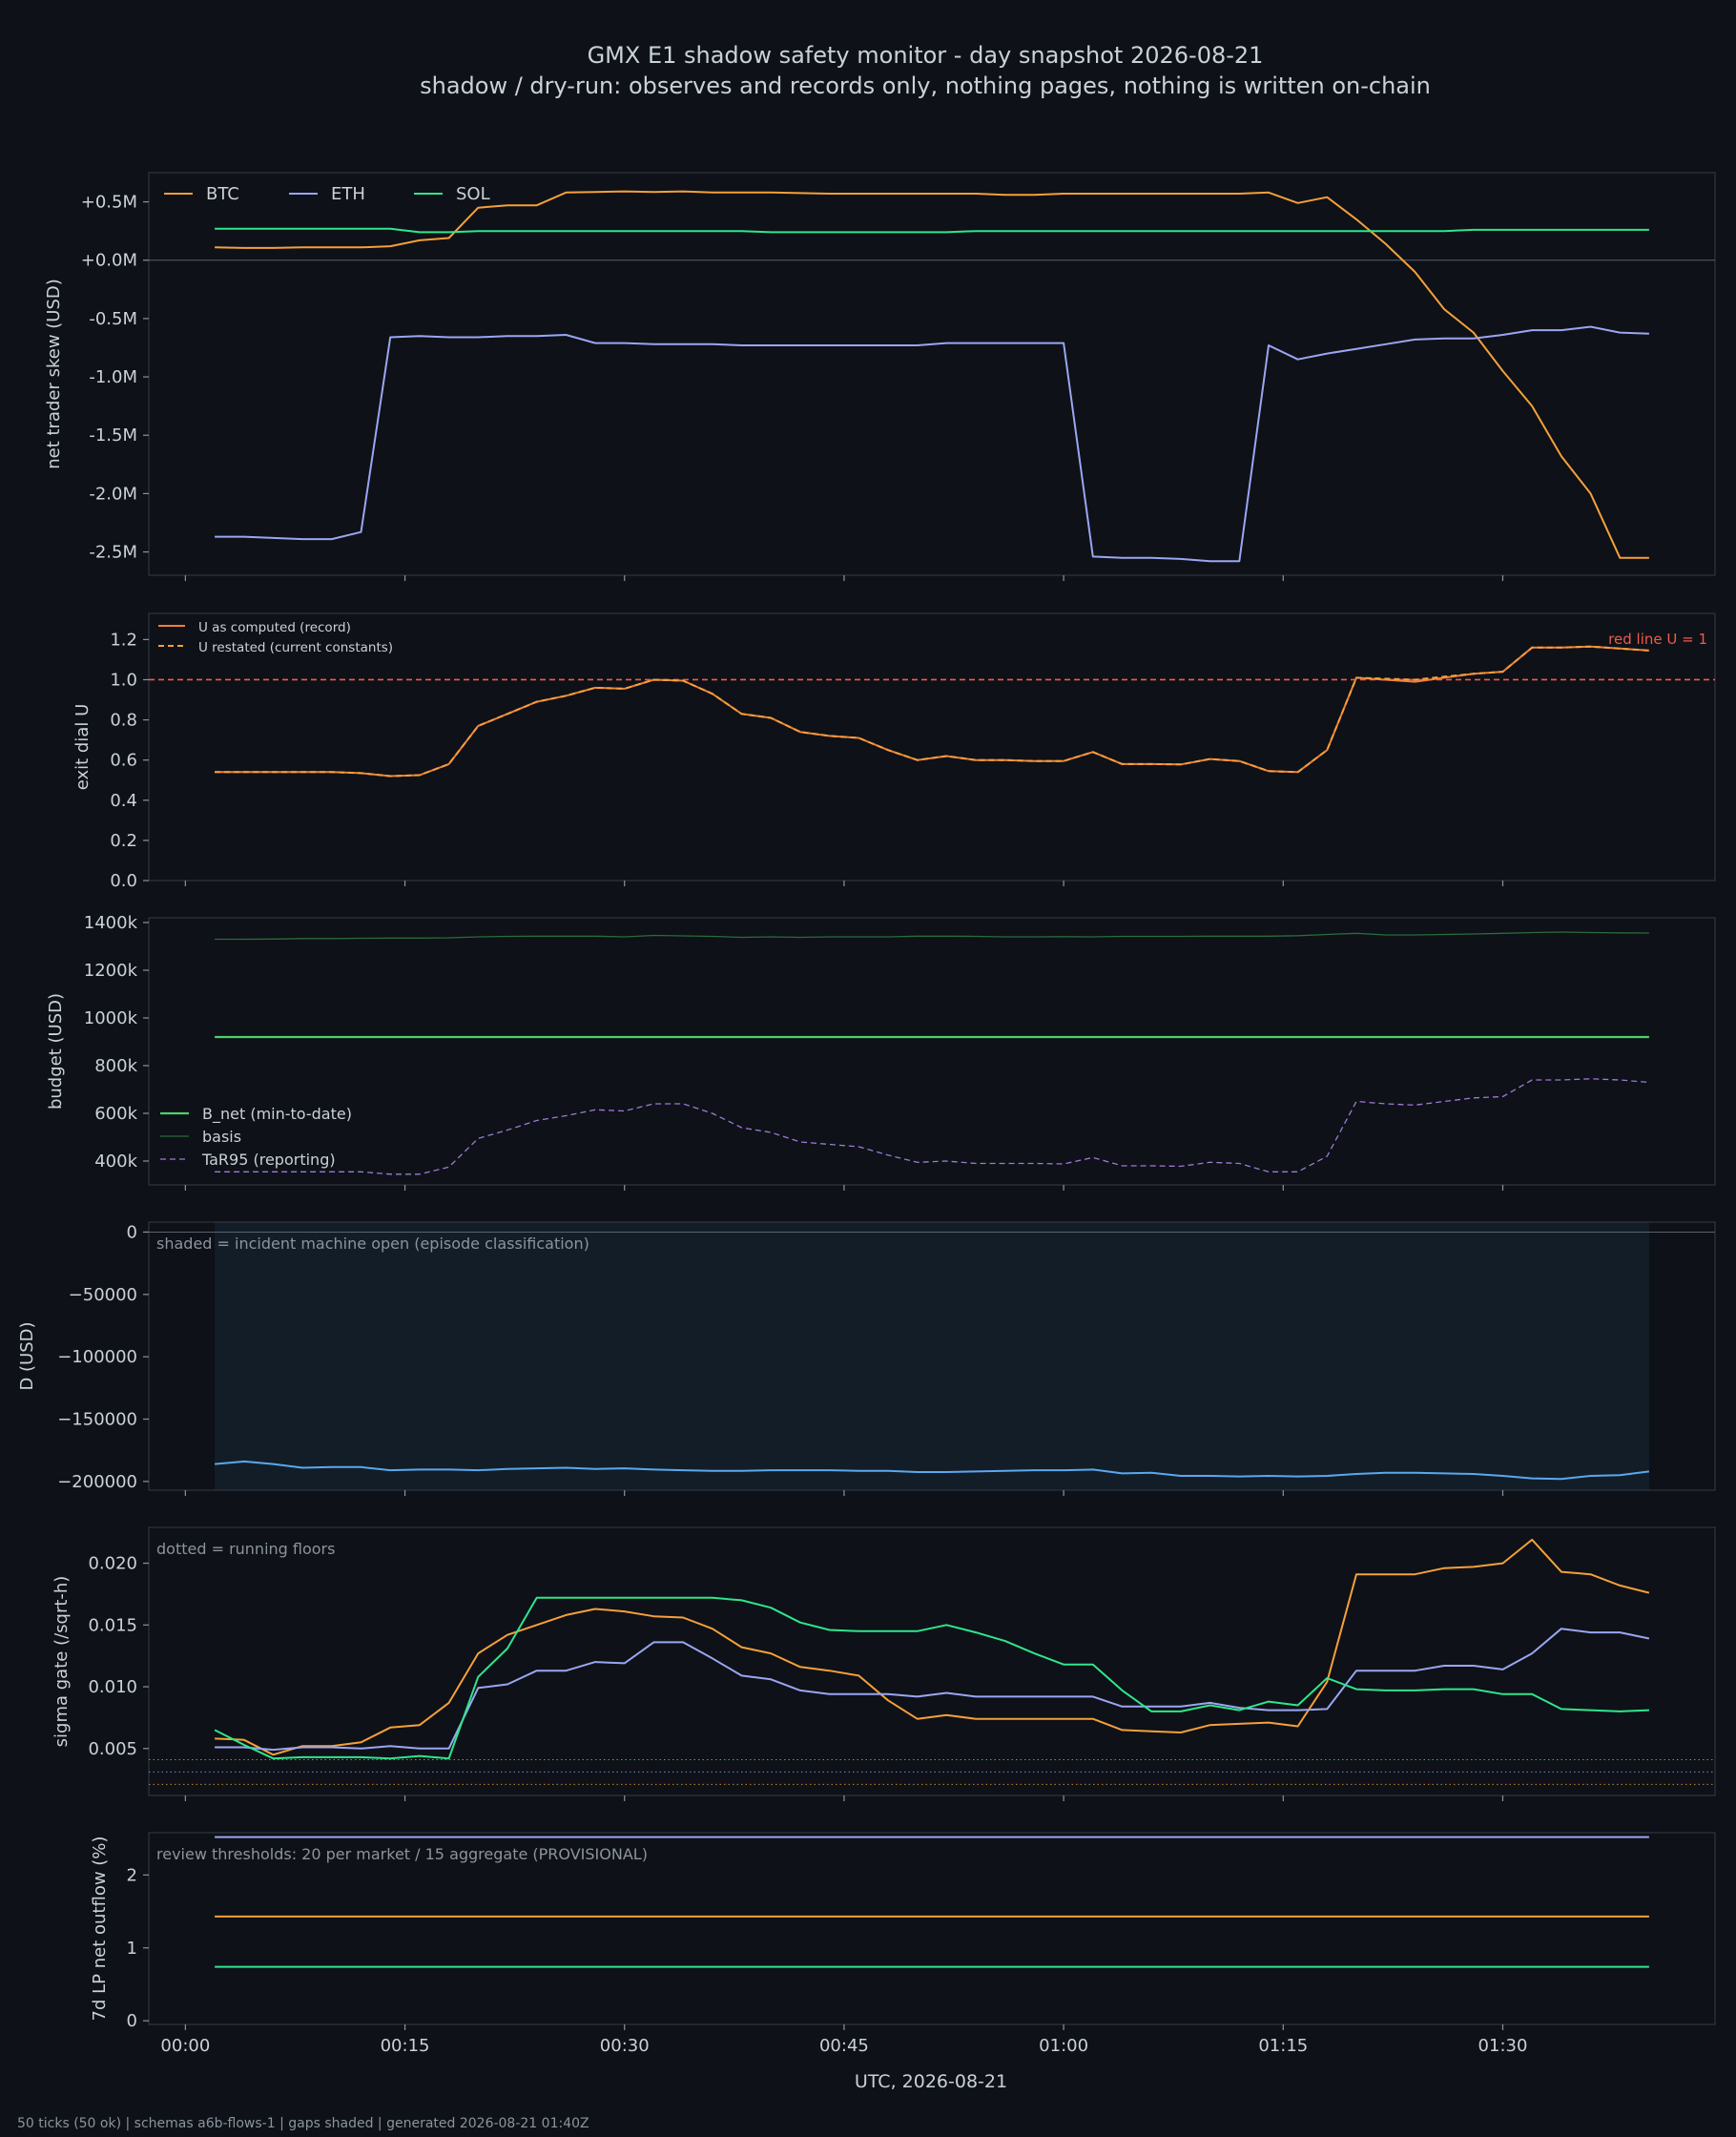 This screenshot has width=1736, height=2137. What do you see at coordinates (56, 1051) in the screenshot?
I see `y-axis-label: budget (USD)` at bounding box center [56, 1051].